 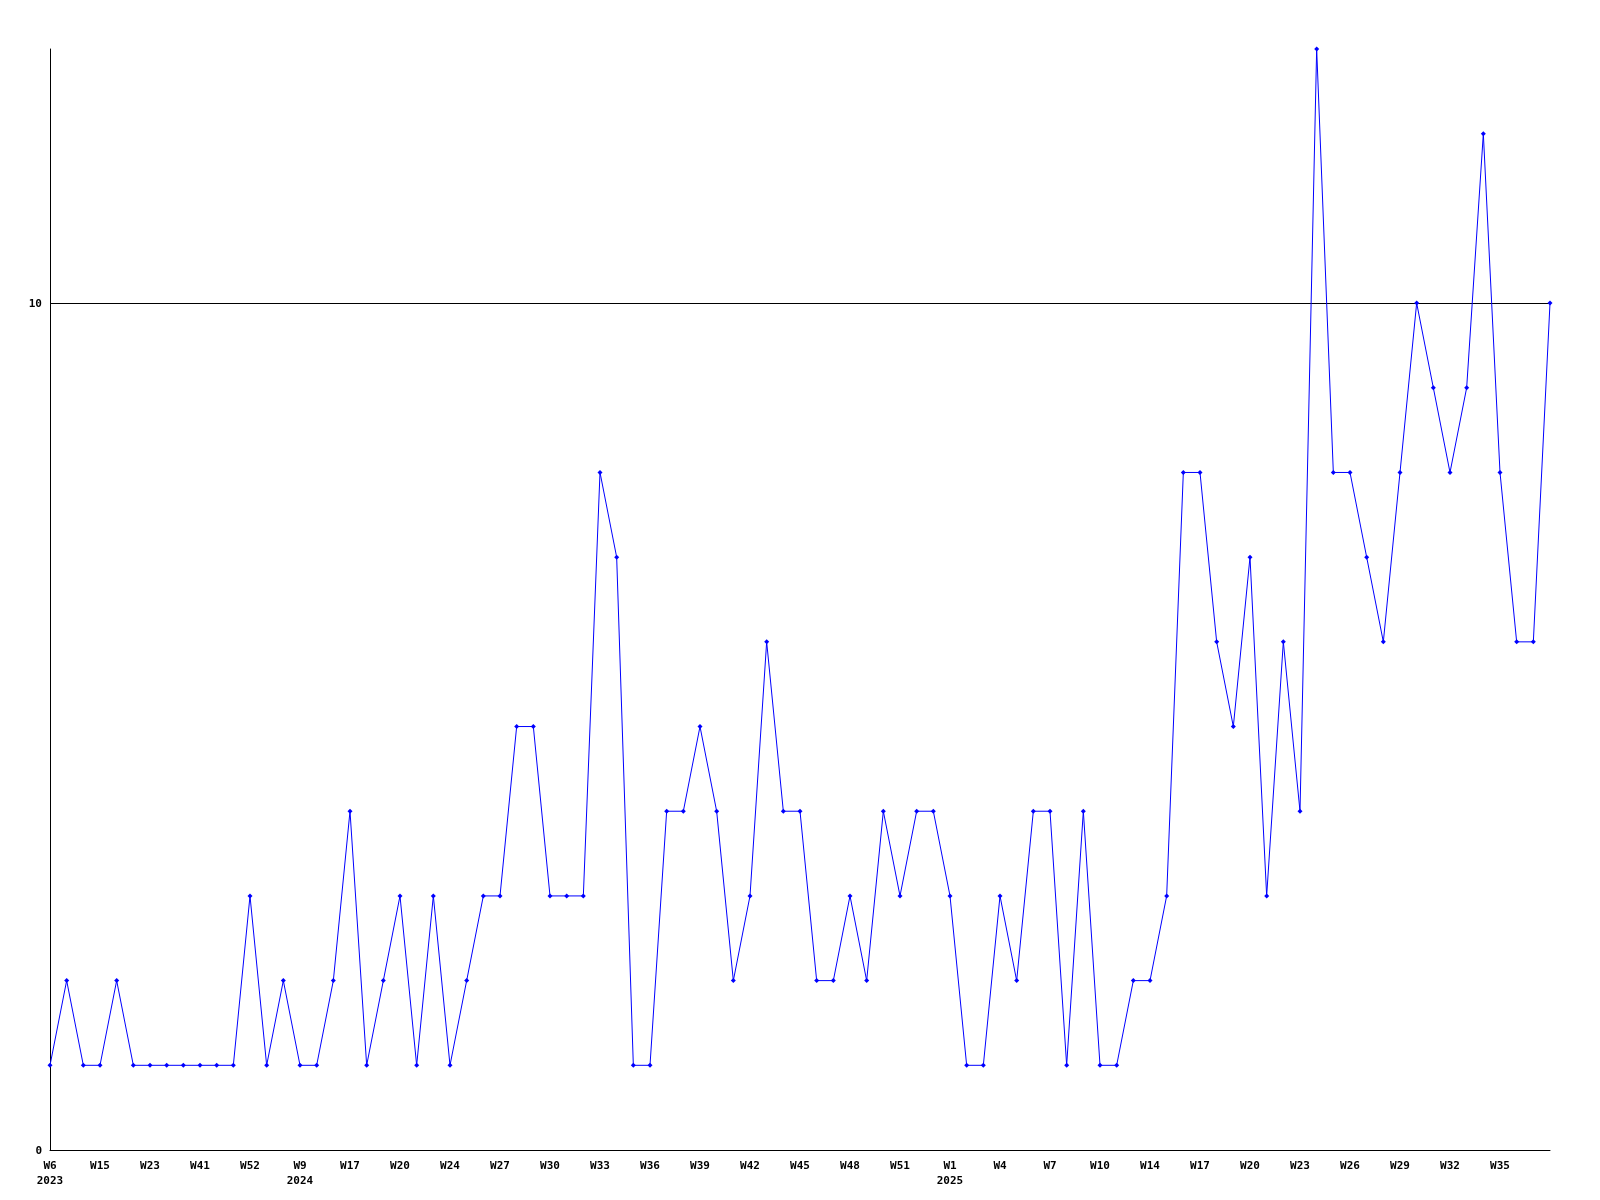 I want to click on x-tick-label: W32, so click(x=1450, y=1165).